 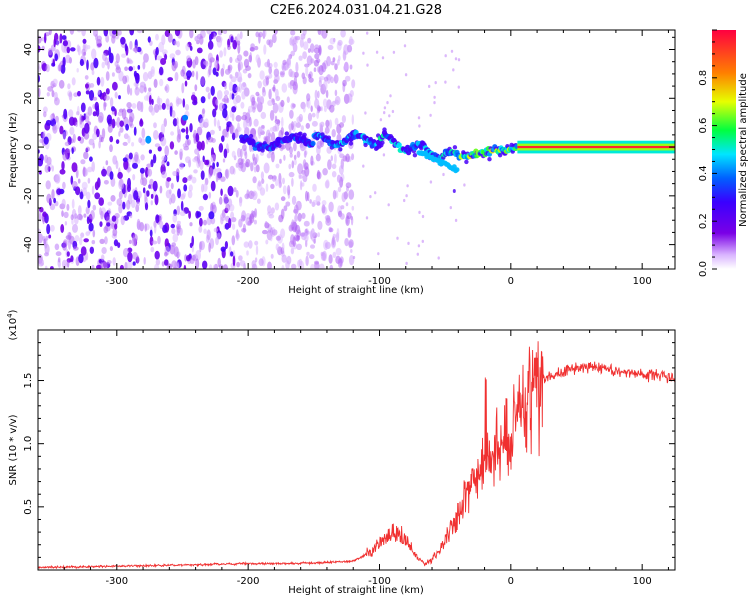 I want to click on y-tick-label: -40, so click(x=28, y=244).